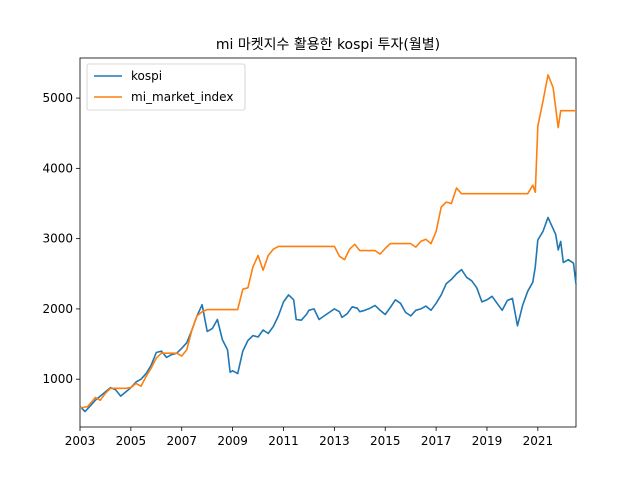 This screenshot has width=640, height=484. Describe the element at coordinates (538, 441) in the screenshot. I see `x-tick-label: 2021` at that location.